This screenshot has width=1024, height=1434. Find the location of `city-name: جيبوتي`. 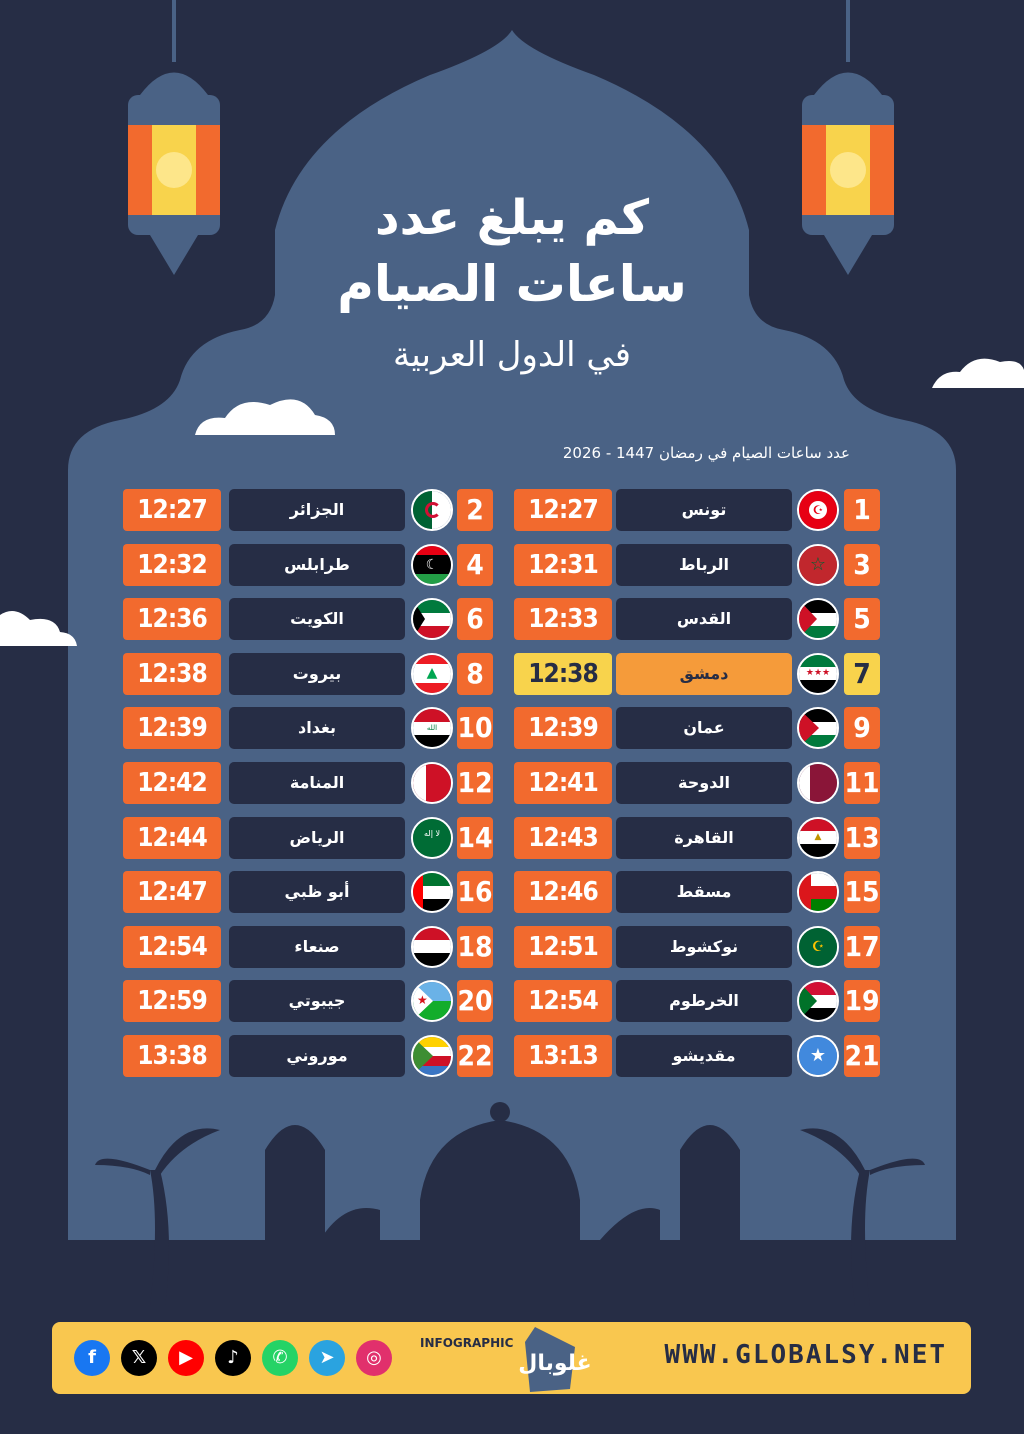

city-name: جيبوتي is located at coordinates (317, 1001).